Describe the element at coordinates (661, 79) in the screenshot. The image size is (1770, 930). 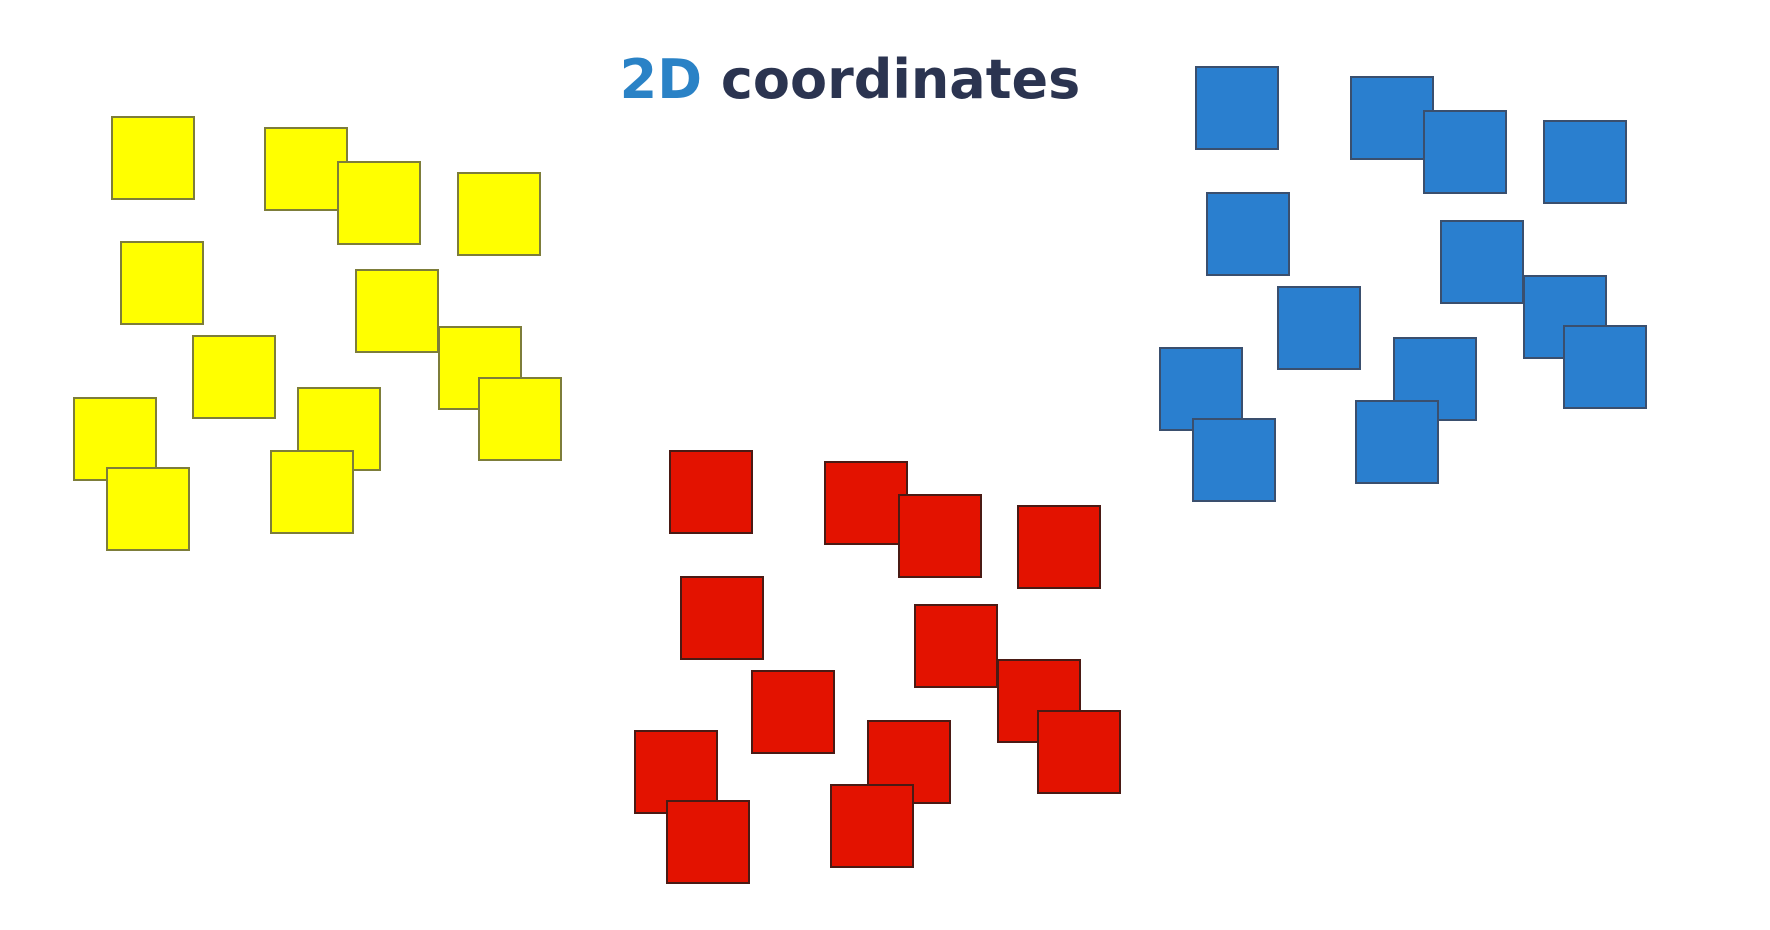
I see `title-highlight: 2D` at that location.